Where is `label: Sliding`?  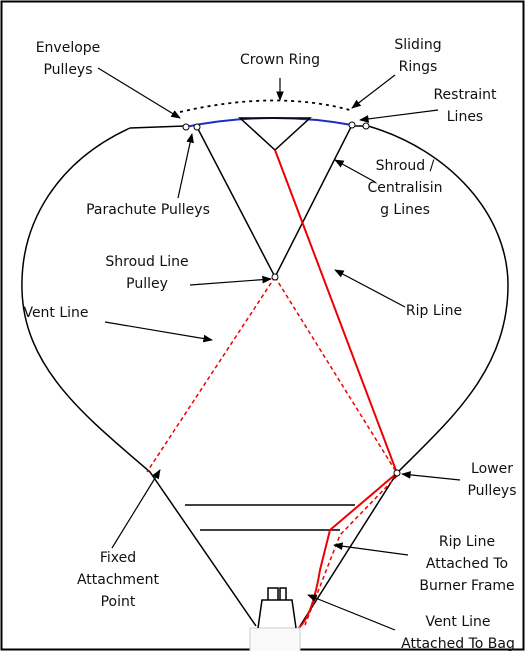 label: Sliding is located at coordinates (417, 45).